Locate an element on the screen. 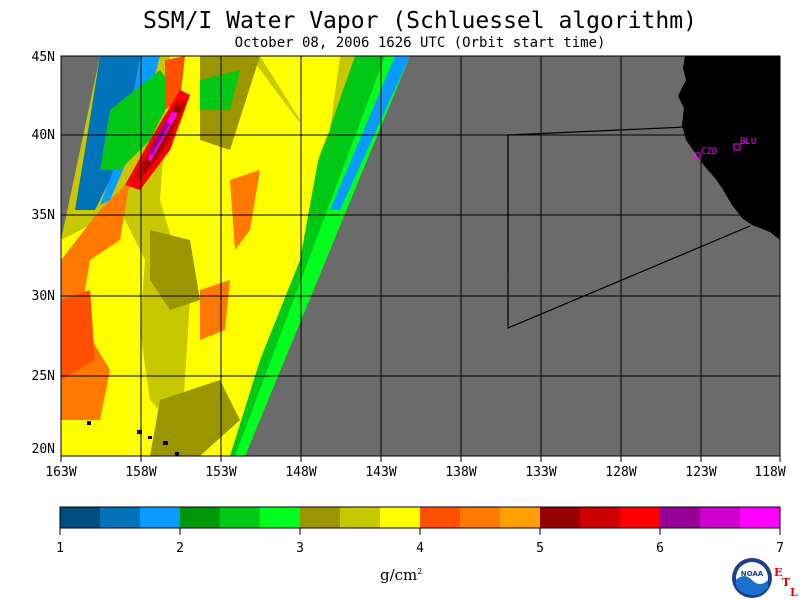  site-marker-czd is located at coordinates (697, 156).